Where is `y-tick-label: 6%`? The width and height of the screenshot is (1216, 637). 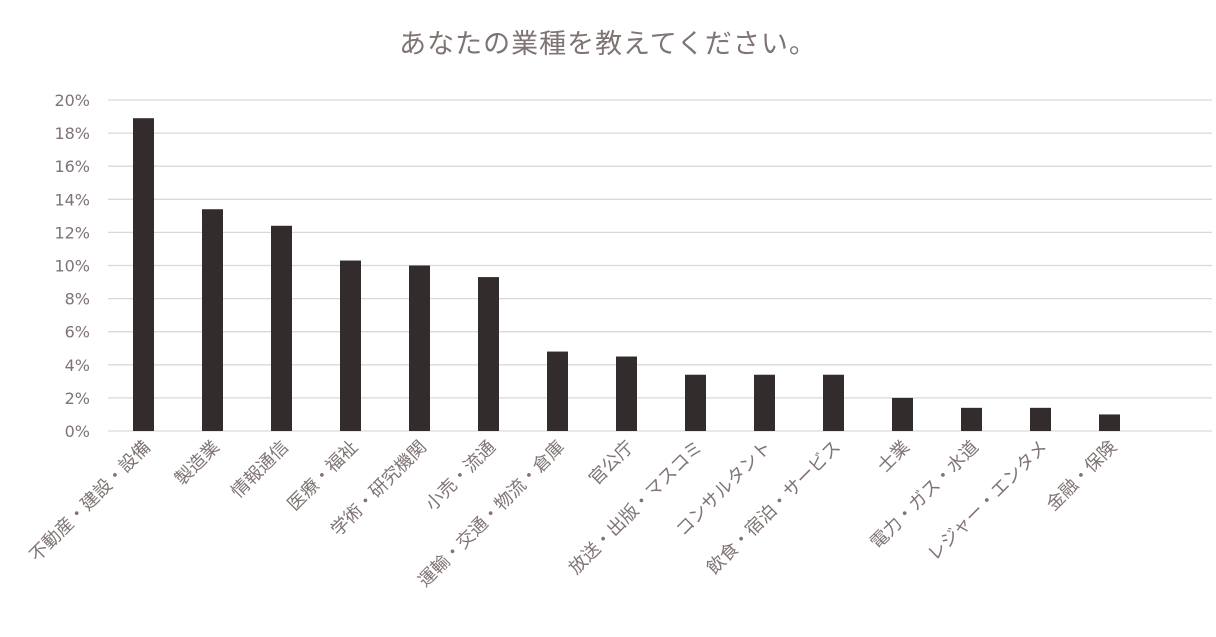
y-tick-label: 6% is located at coordinates (77, 332).